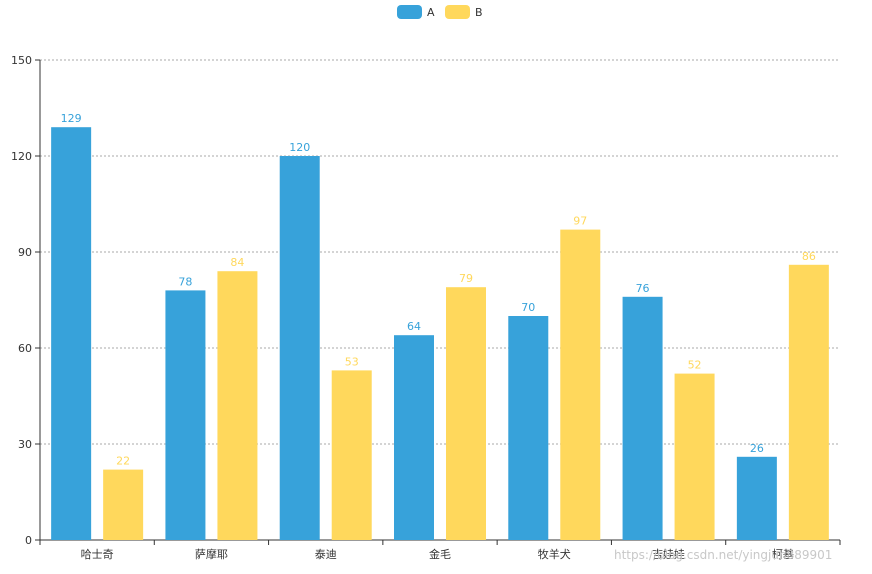  I want to click on x-tick-label: 萨摩耶, so click(211, 554).